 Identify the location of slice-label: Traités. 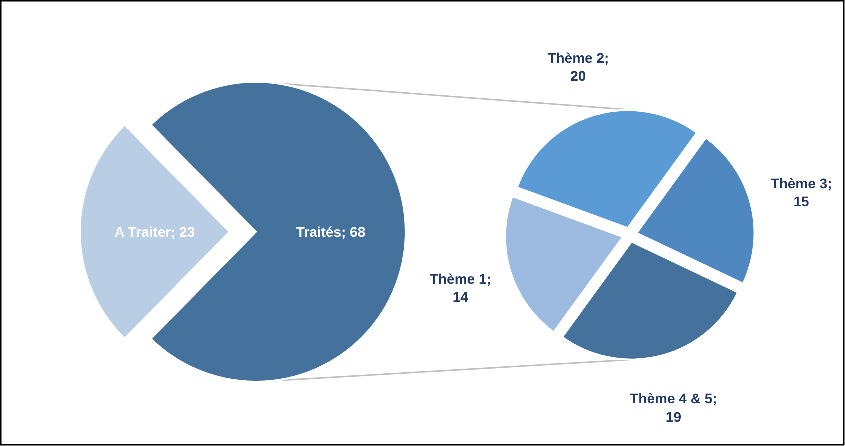
(319, 232).